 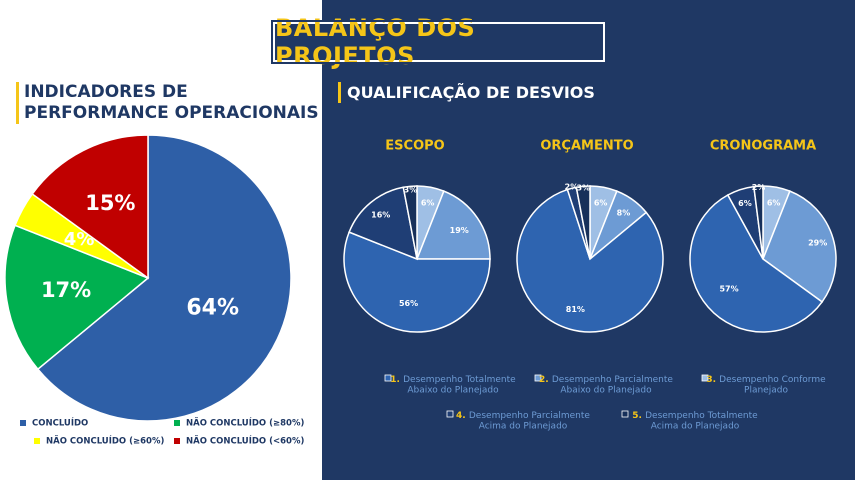 I want to click on pie0-label-1: 17%, so click(x=66, y=290).